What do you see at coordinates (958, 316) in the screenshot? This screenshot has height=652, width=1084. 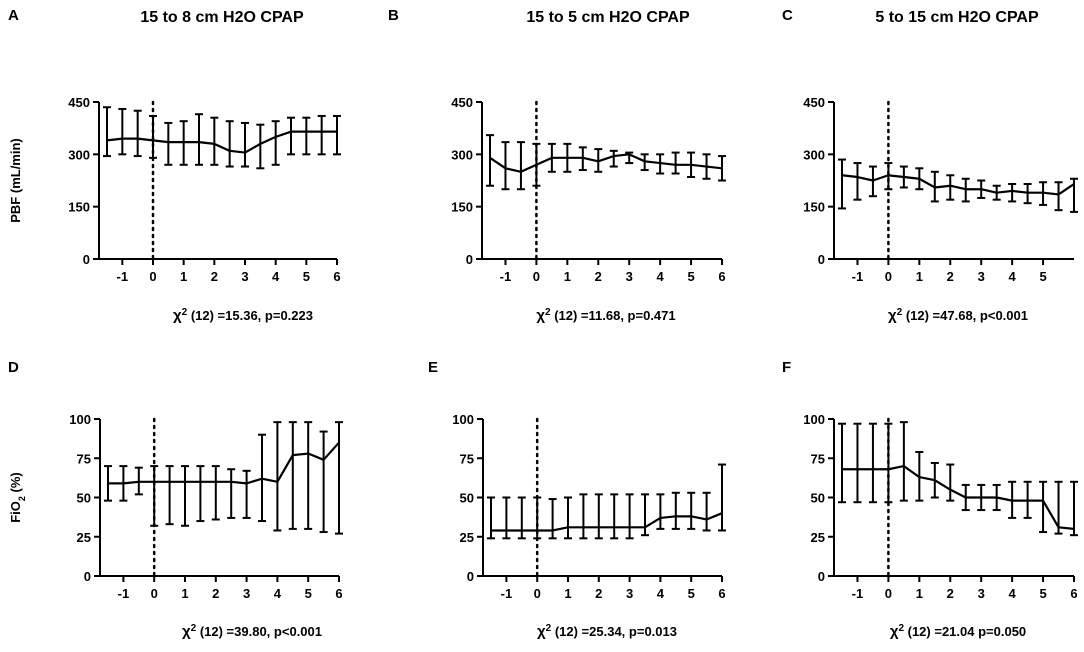 I see `stat-label: χ2 (12) =47.68, p<0.001` at bounding box center [958, 316].